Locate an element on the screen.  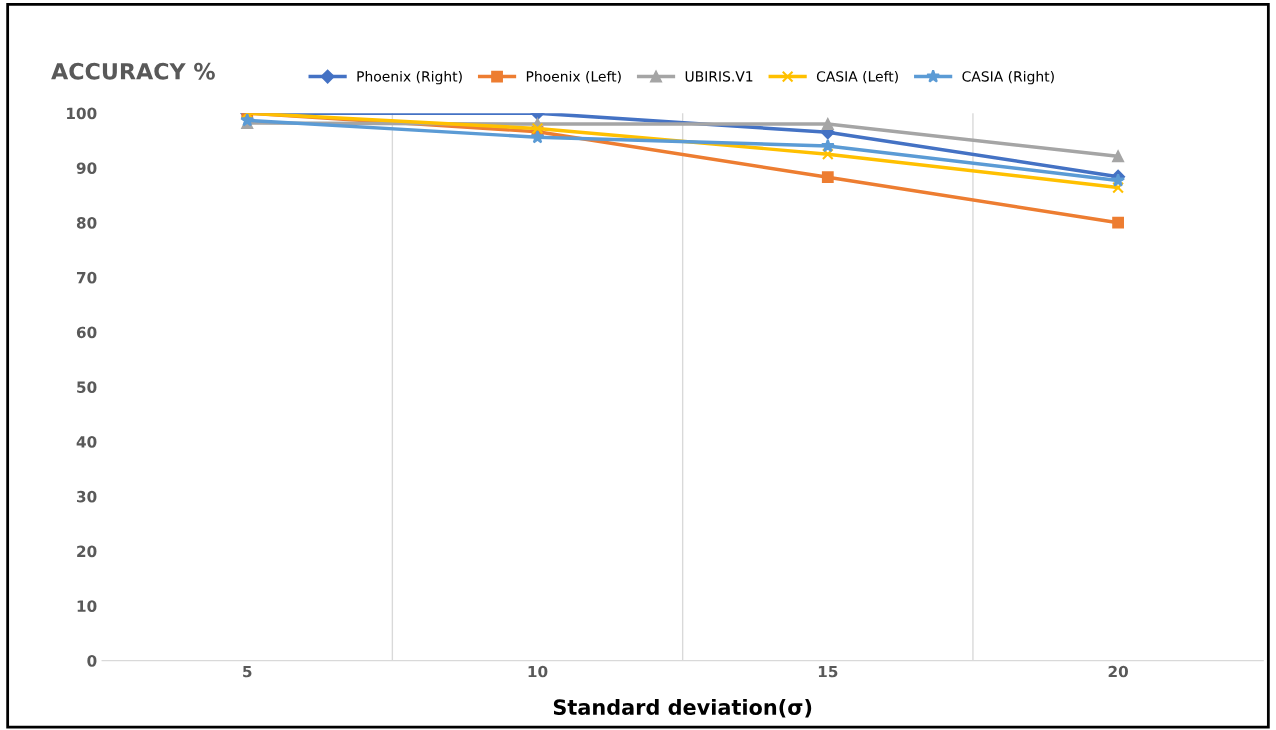
y-tick-label: 30 is located at coordinates (86, 496).